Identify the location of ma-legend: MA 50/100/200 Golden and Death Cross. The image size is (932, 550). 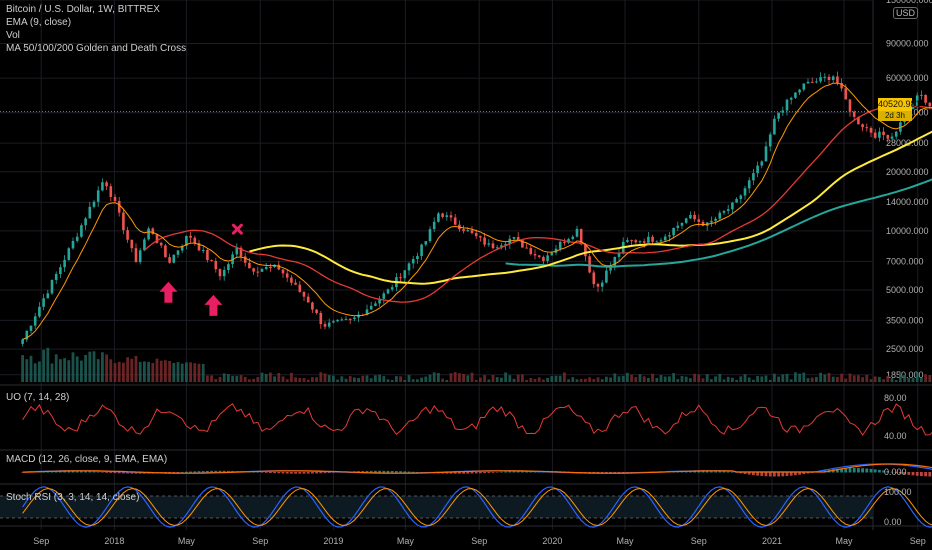
(96, 48).